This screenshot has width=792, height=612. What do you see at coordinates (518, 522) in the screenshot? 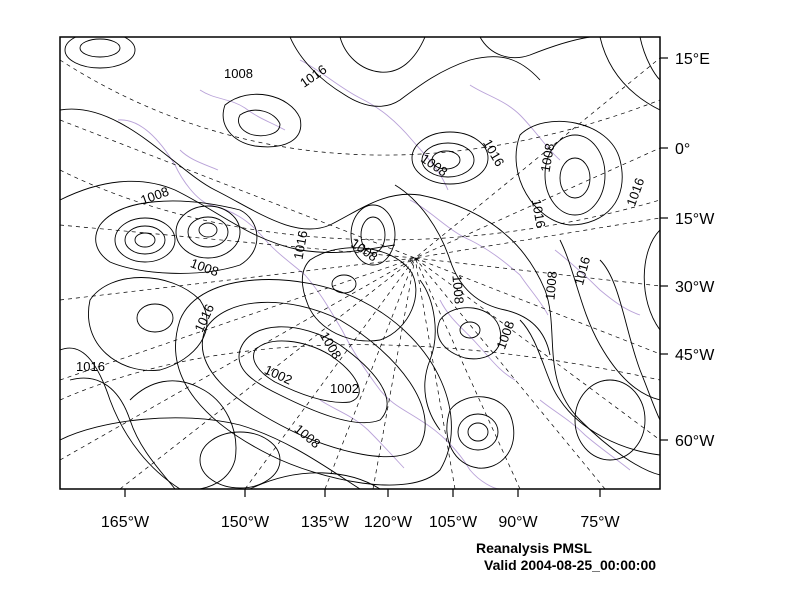
I see `bottom-tick-label: 90°W` at bounding box center [518, 522].